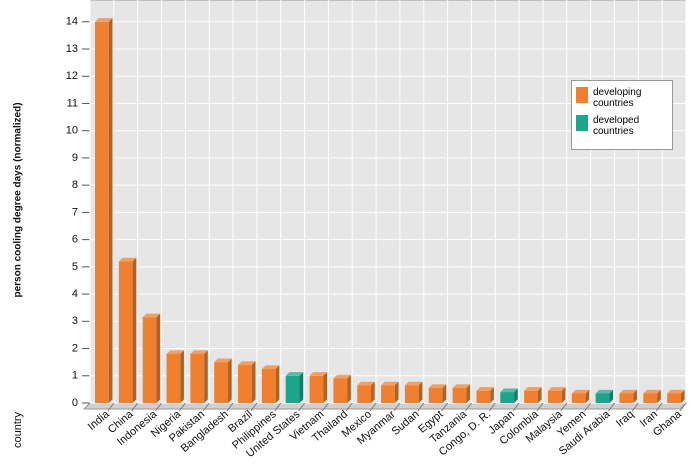  I want to click on y-tick-label: 13, so click(72, 49).